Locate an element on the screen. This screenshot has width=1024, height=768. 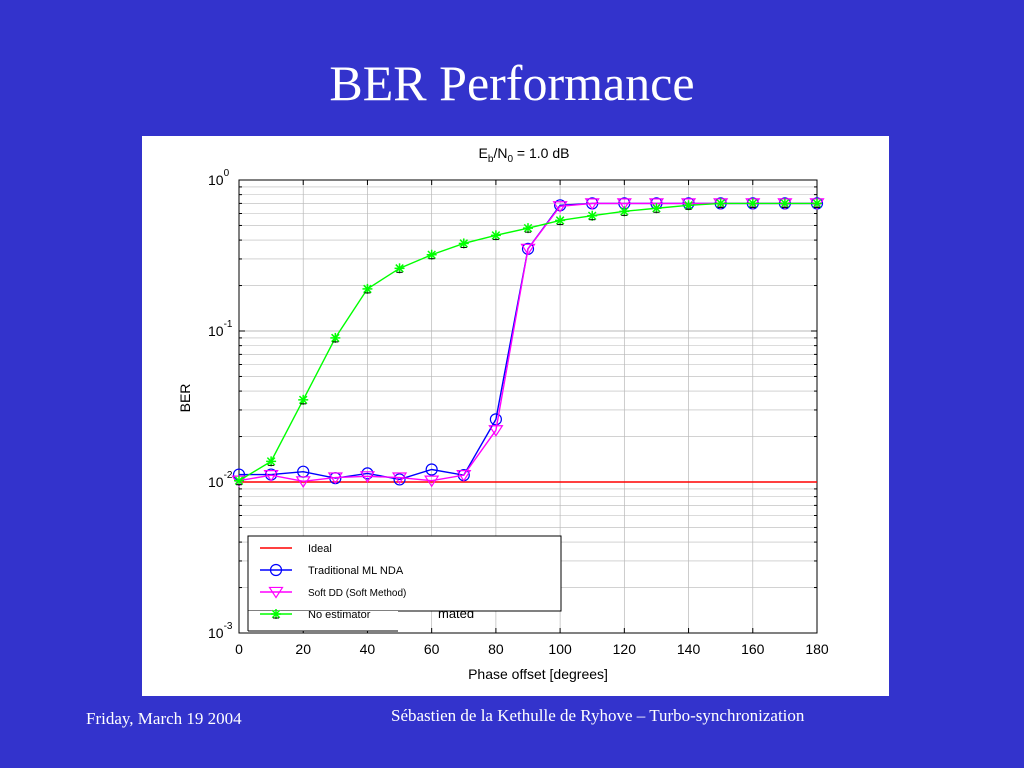
x-tick-label: 40 is located at coordinates (368, 649).